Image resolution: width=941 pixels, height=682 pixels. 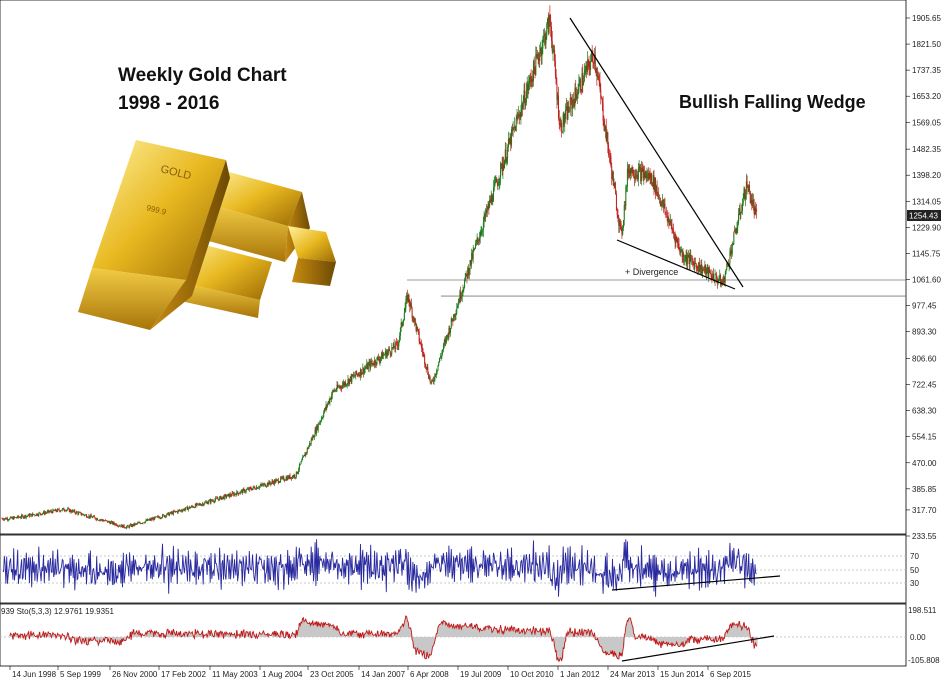 What do you see at coordinates (383, 638) in the screenshot?
I see `stochastic-line` at bounding box center [383, 638].